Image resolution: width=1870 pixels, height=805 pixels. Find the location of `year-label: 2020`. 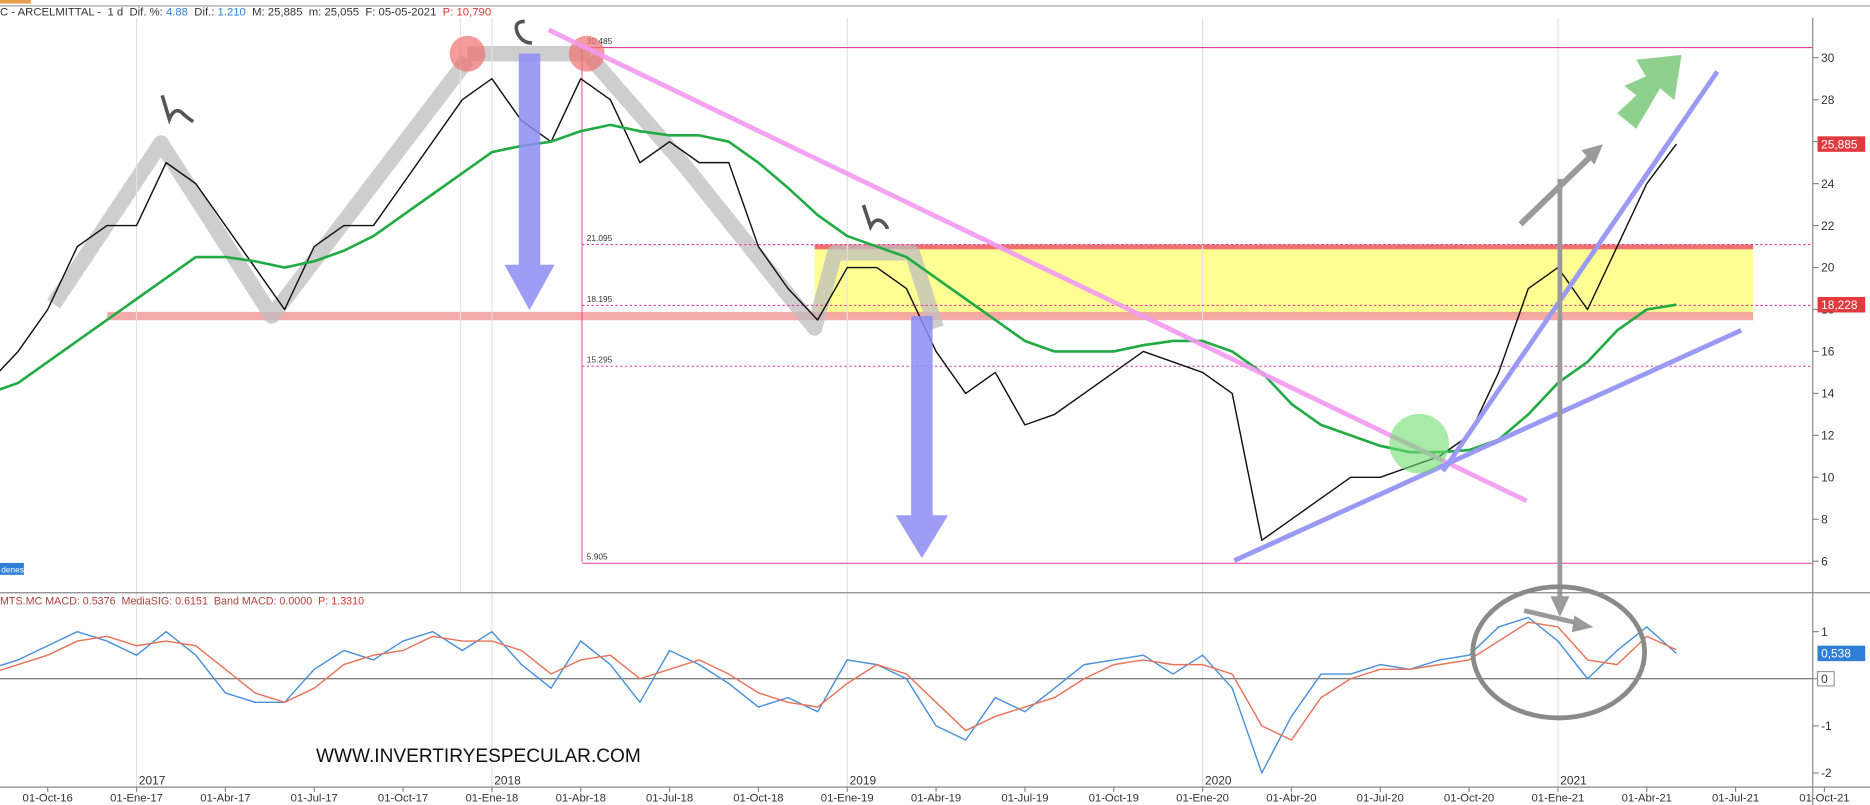

year-label: 2020 is located at coordinates (1218, 781).